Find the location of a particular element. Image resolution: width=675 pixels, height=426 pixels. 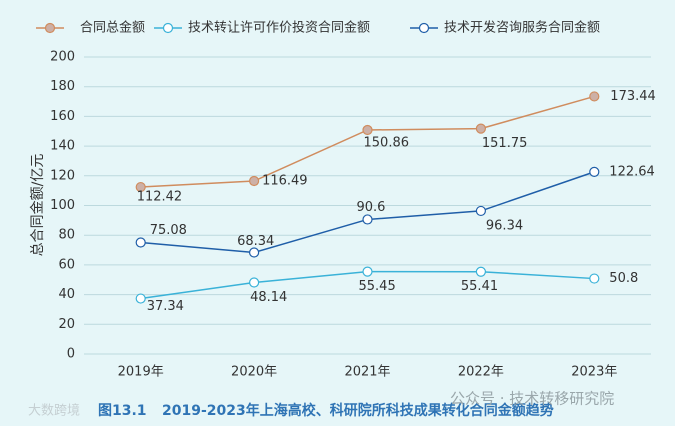

data-label: 90.6 is located at coordinates (371, 207).